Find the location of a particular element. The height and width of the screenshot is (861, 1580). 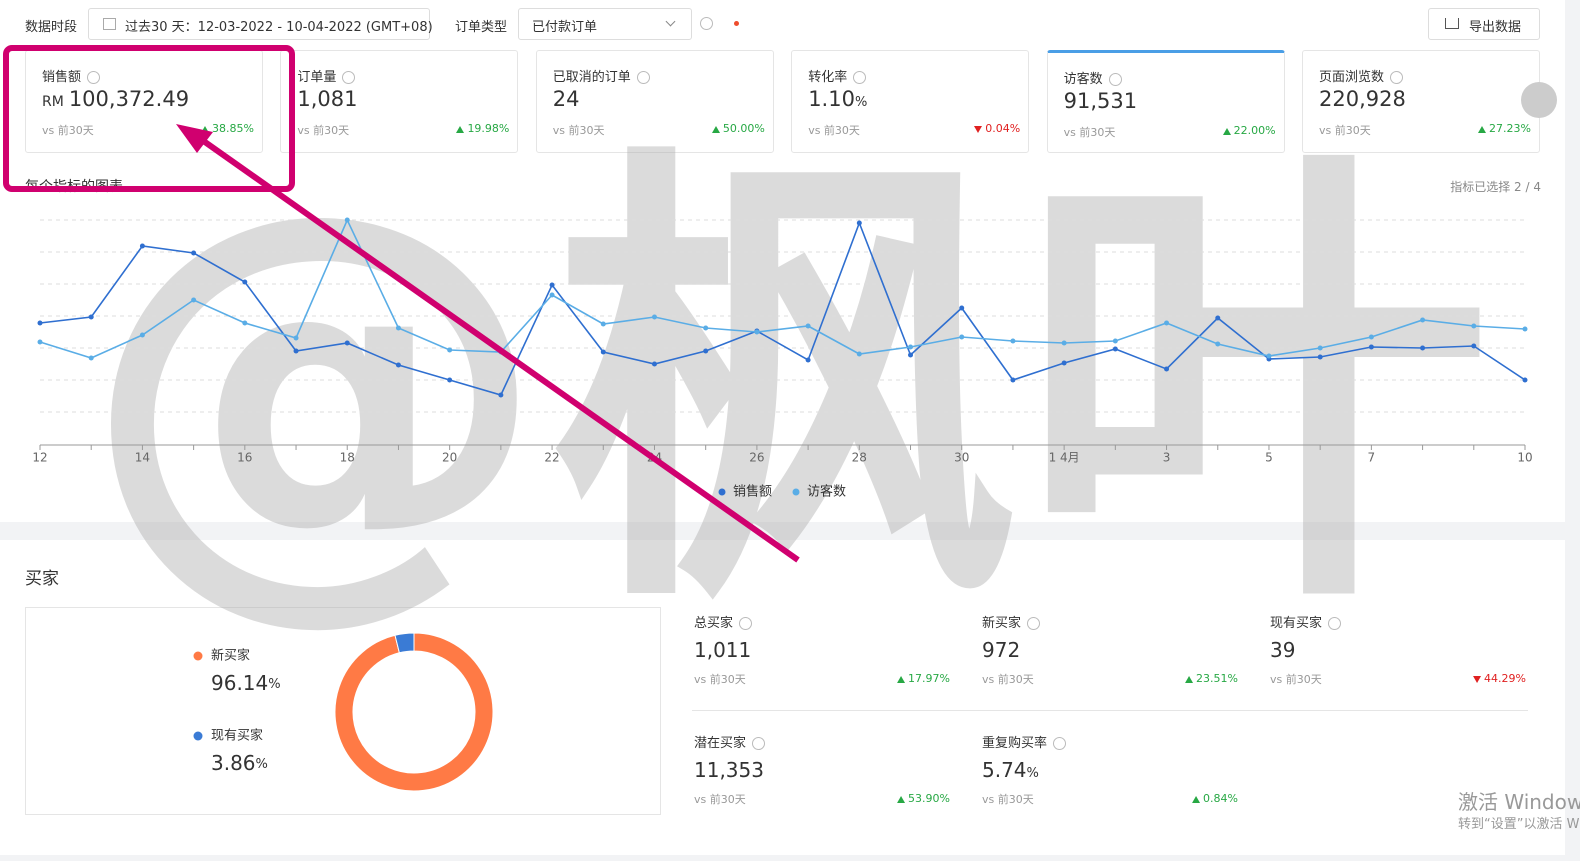

export-button: 导出数据 is located at coordinates (1484, 24).